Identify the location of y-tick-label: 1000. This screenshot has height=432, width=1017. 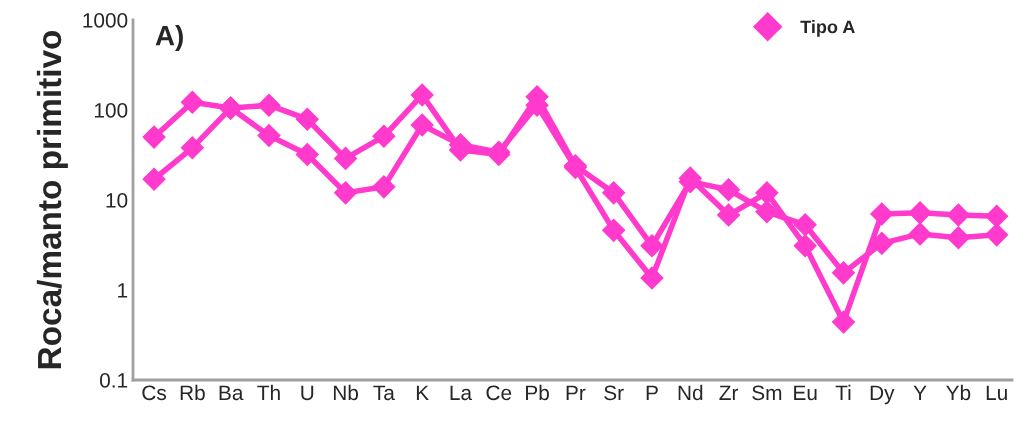
(105, 20).